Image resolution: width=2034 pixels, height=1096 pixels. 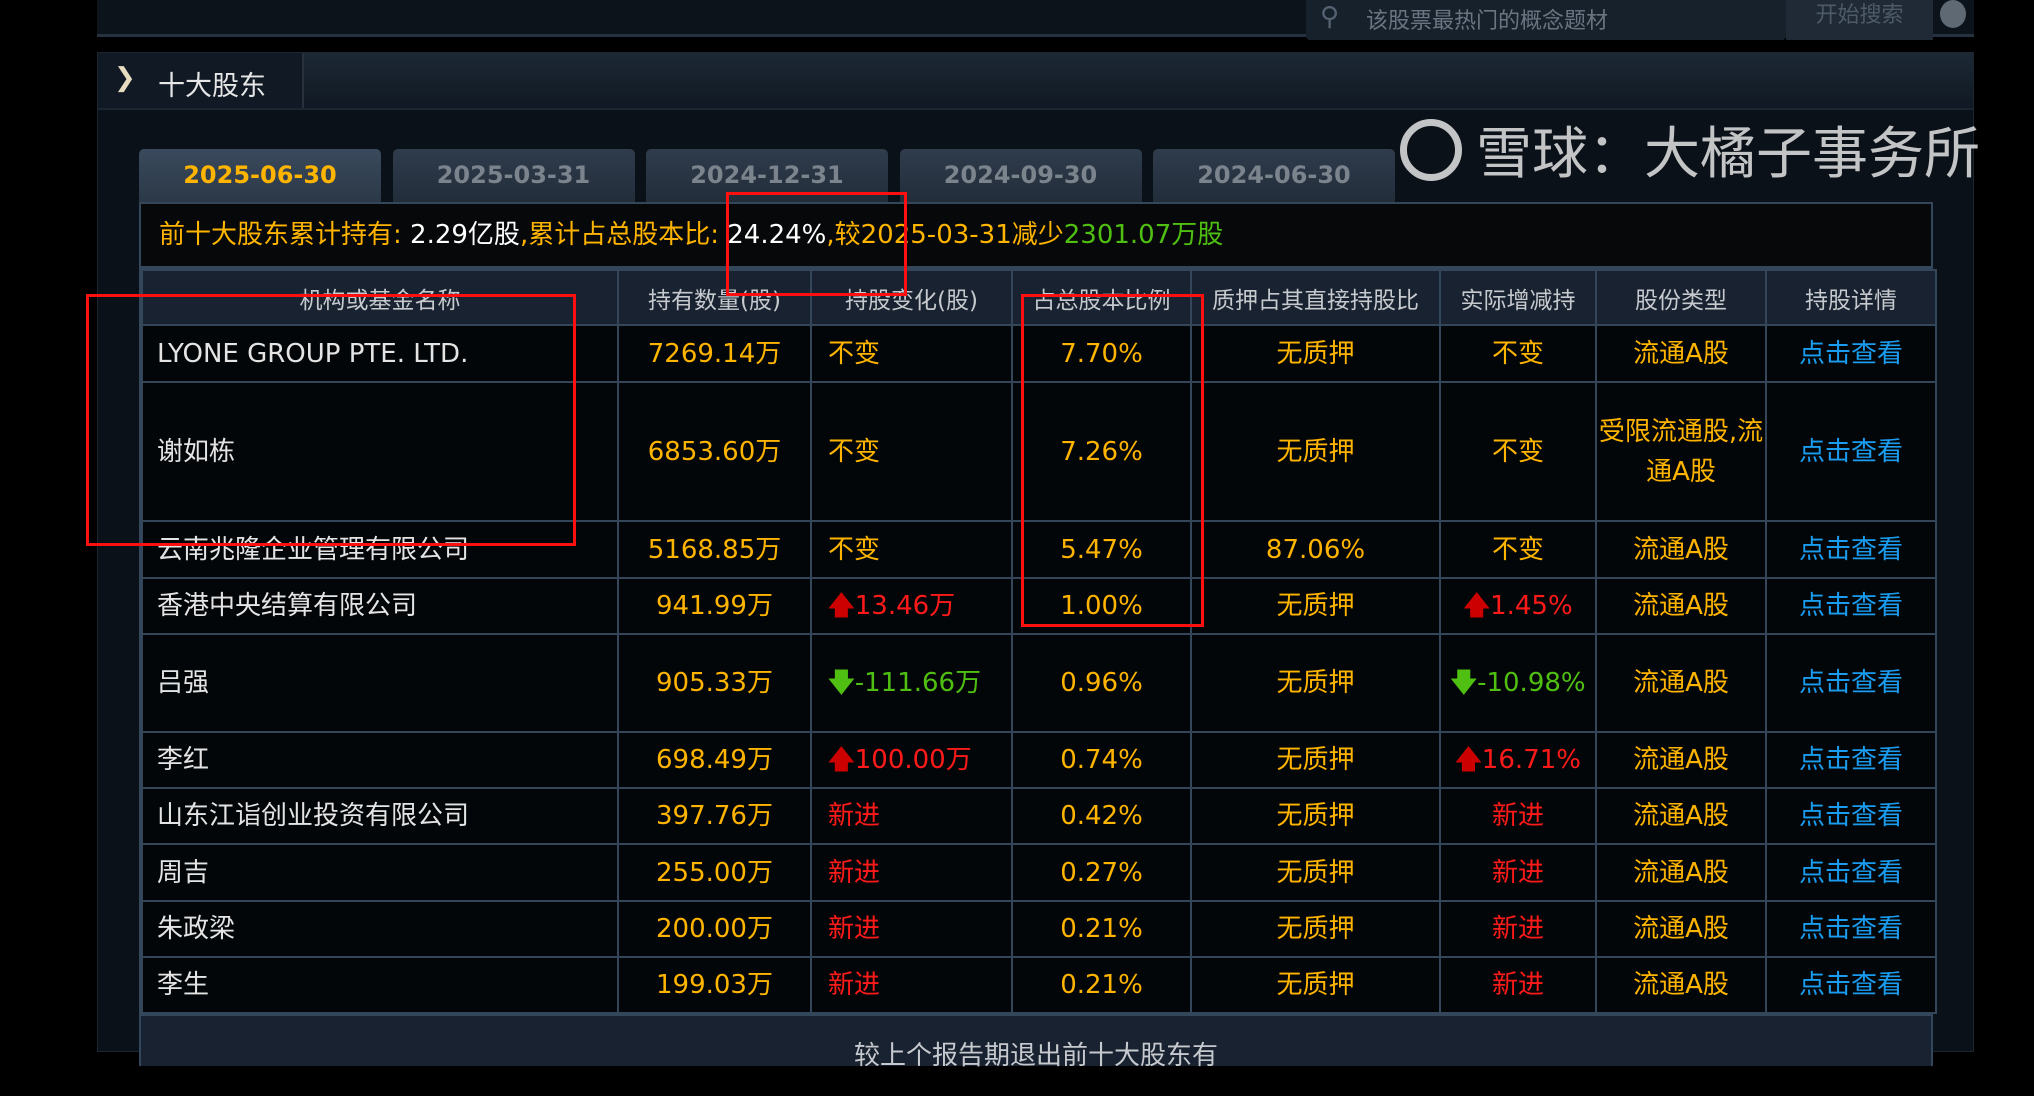 I want to click on share-ratio: 7.70%, so click(x=1101, y=353).